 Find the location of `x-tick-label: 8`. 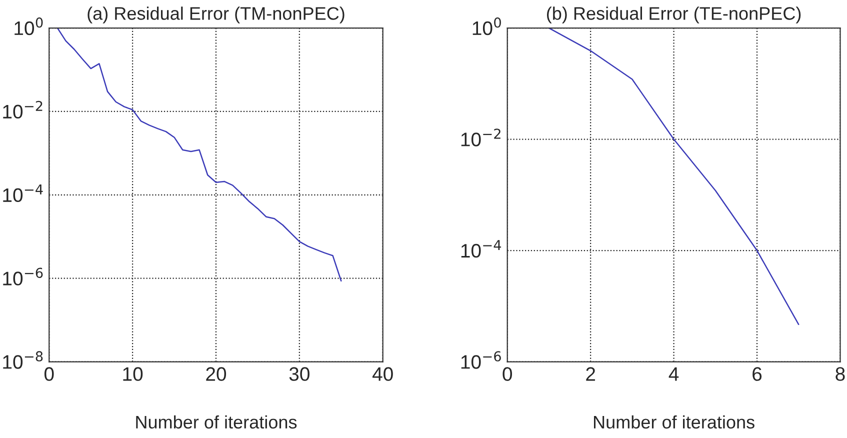

x-tick-label: 8 is located at coordinates (840, 374).